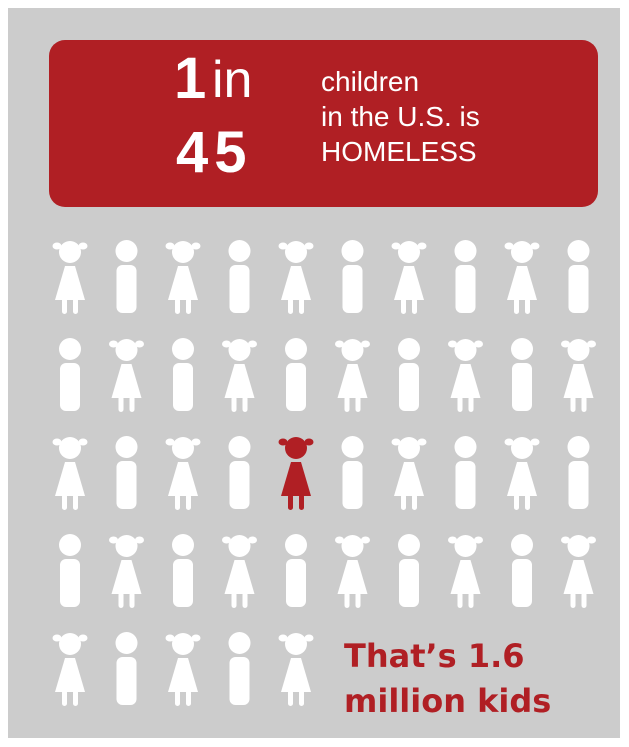 The image size is (629, 747). I want to click on ratio-connector: in, so click(232, 80).